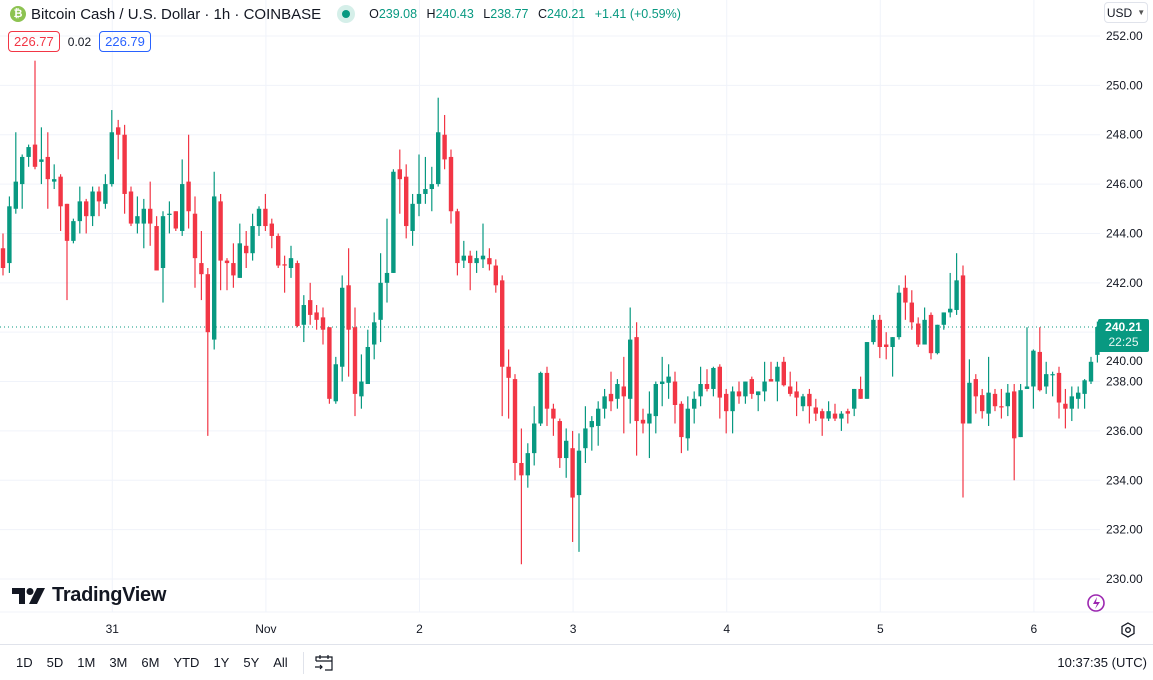 The width and height of the screenshot is (1153, 680). Describe the element at coordinates (79, 41) in the screenshot. I see `trade-panel: 226.77 0.02 226.79` at that location.